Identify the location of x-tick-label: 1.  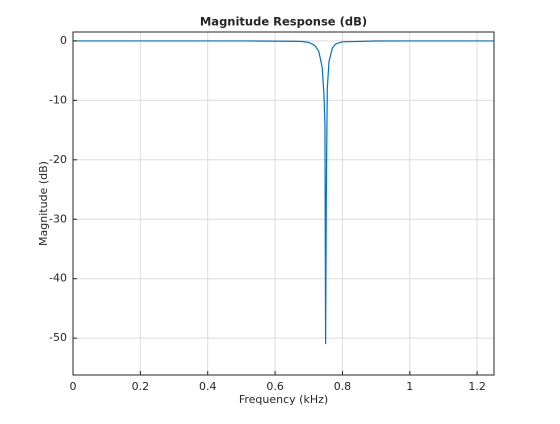
(409, 386).